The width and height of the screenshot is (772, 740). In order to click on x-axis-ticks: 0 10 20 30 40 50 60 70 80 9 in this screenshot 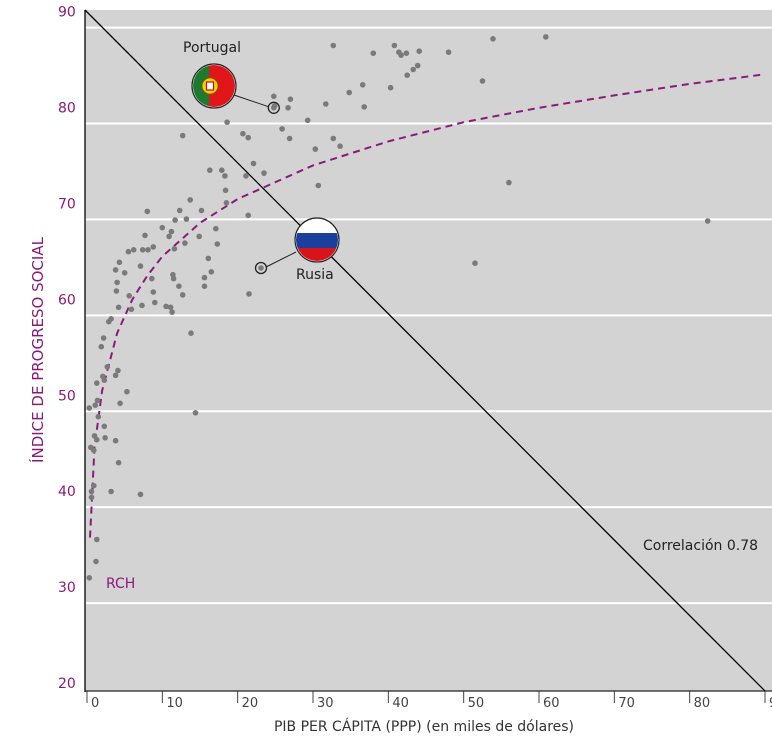, I will do `click(429, 701)`.